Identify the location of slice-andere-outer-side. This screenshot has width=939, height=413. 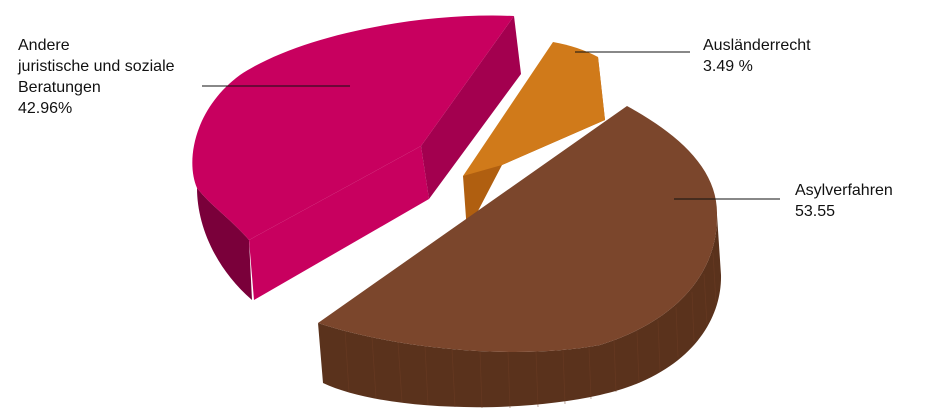
(224, 244).